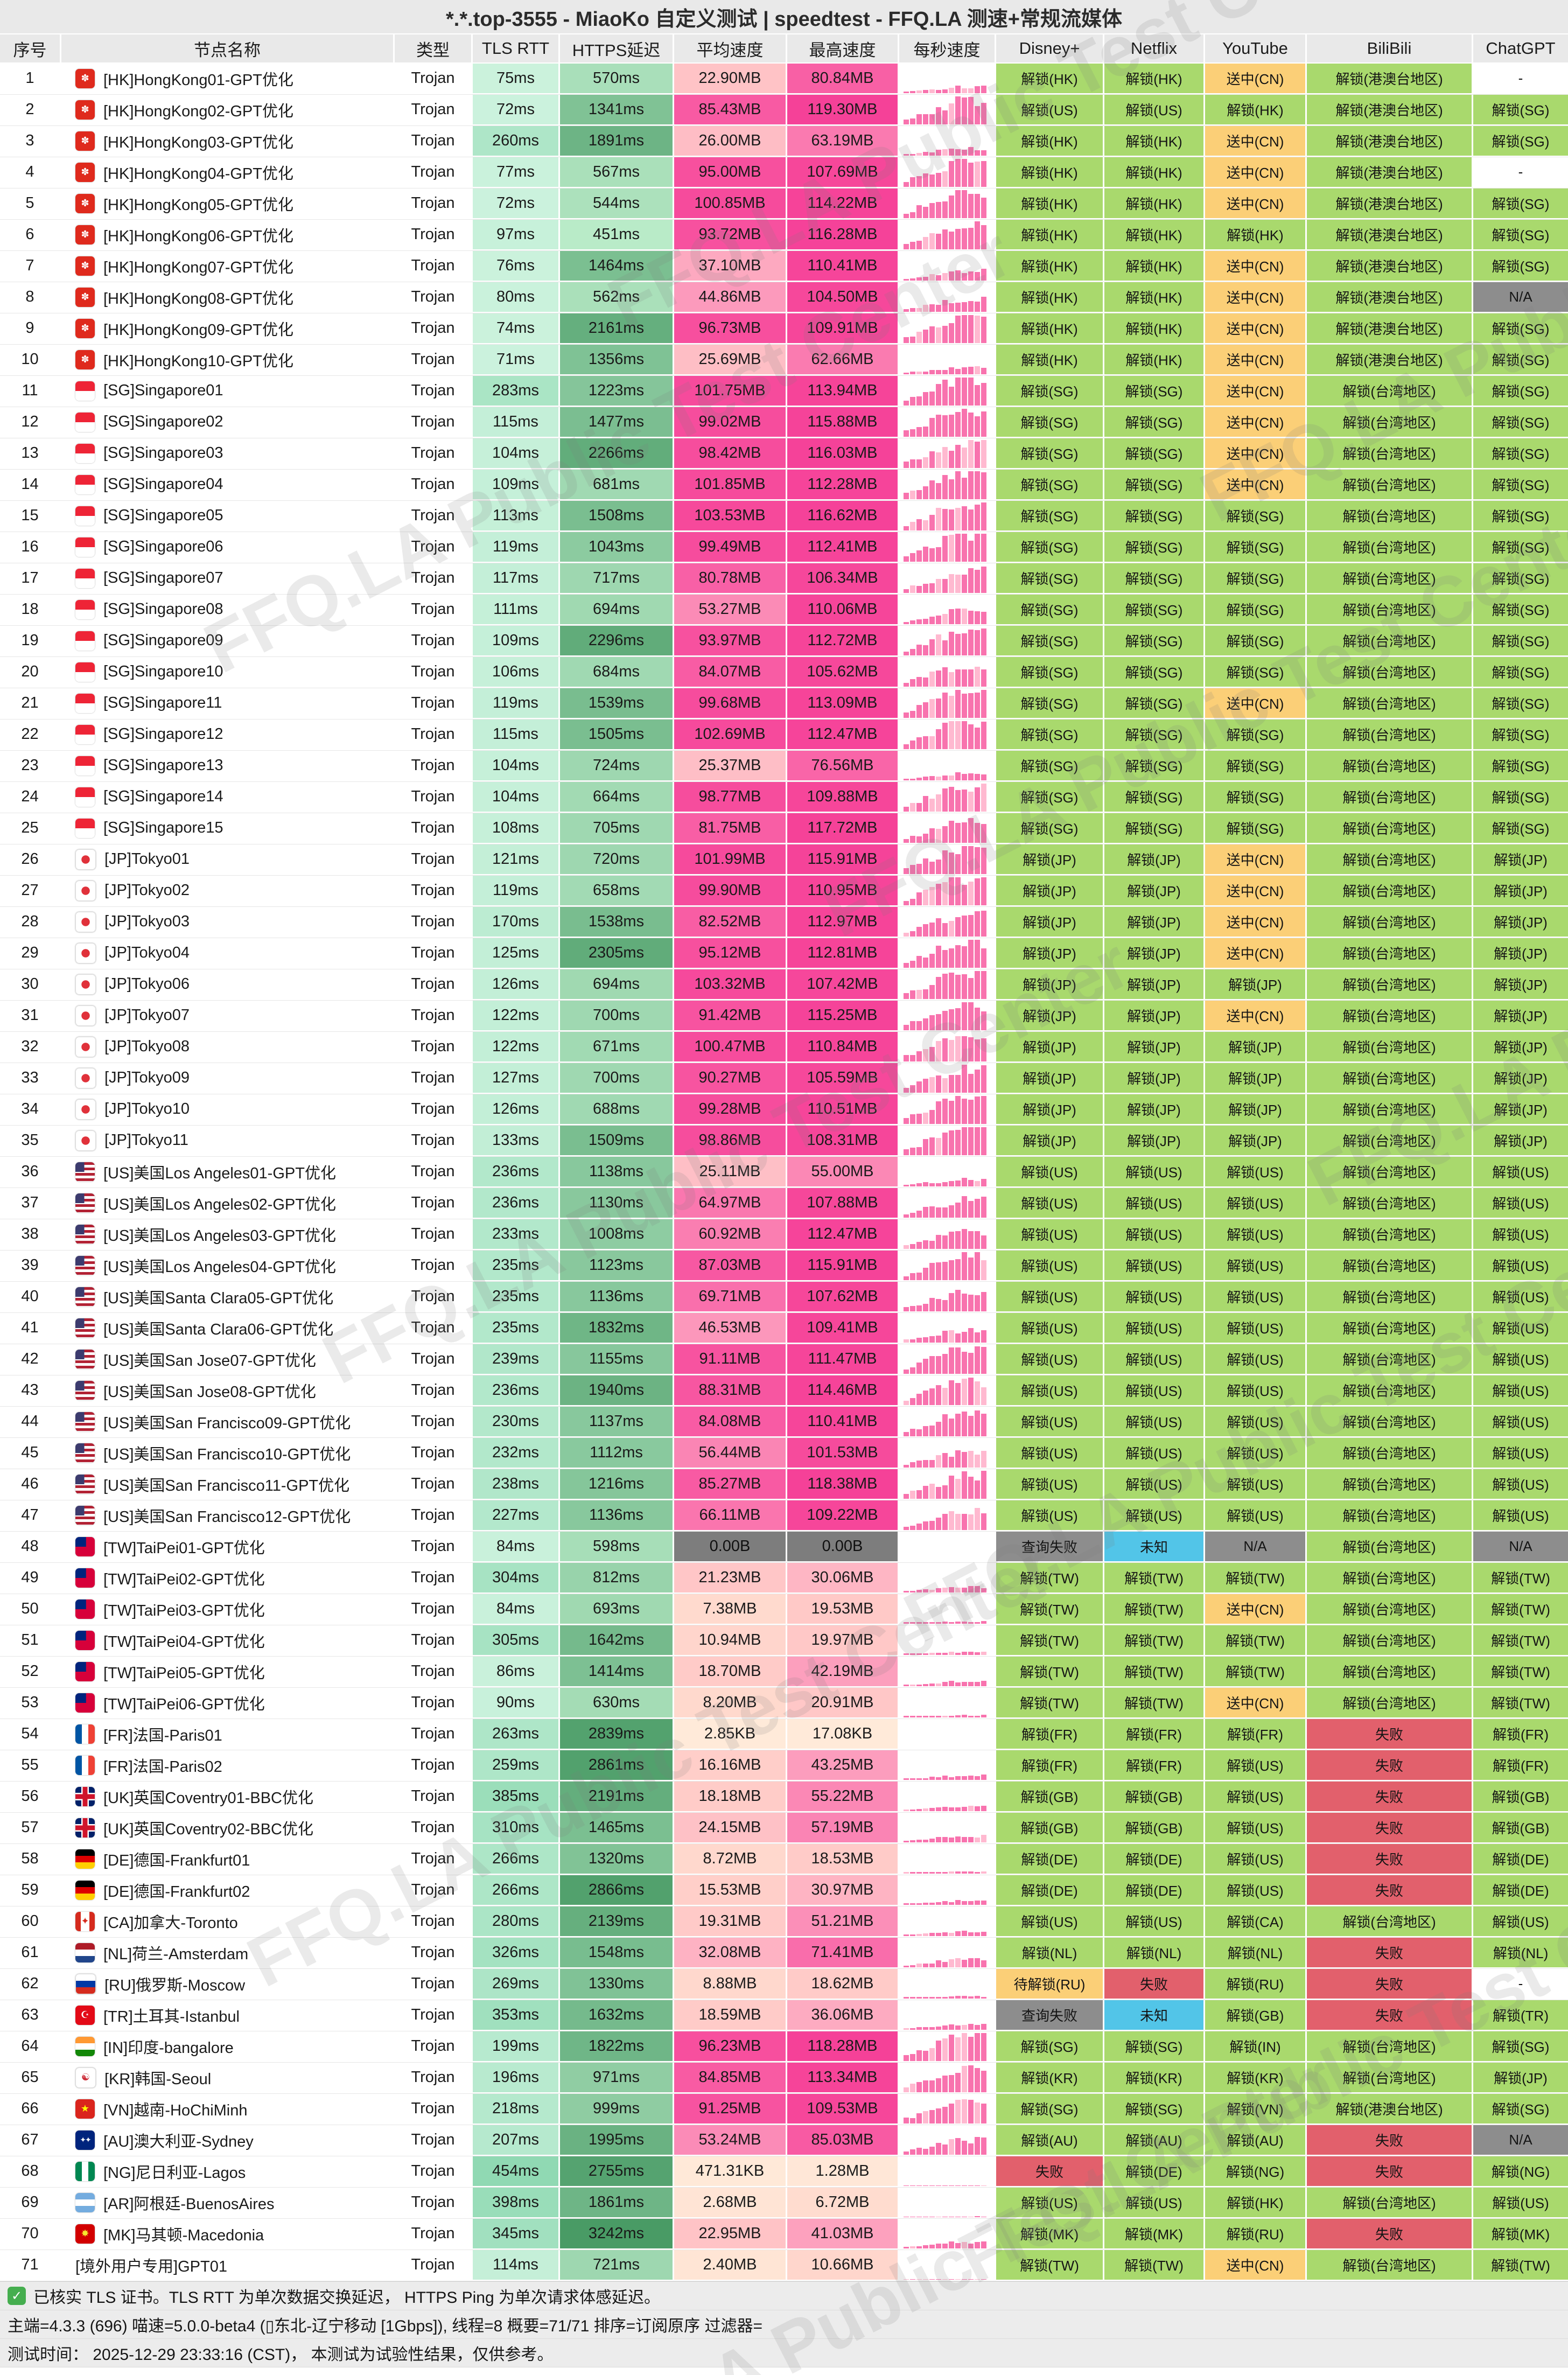  Describe the element at coordinates (184, 1704) in the screenshot. I see `node-name-text: [TW]TaiPei06-GPT优化` at that location.